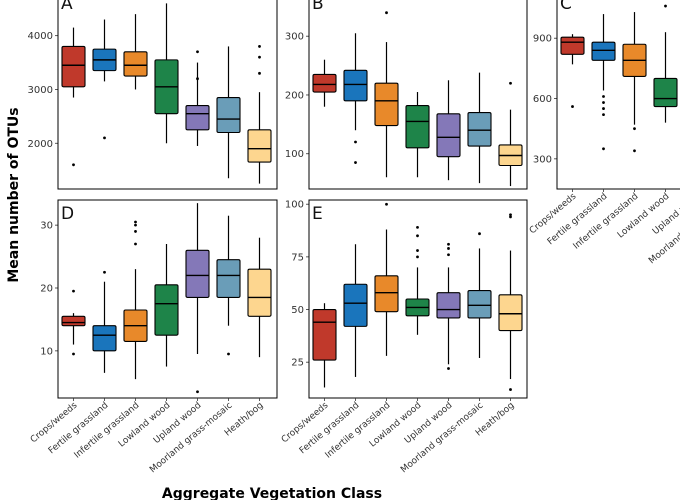 The width and height of the screenshot is (680, 500). I want to click on box-b-upland-wood, so click(448, 130).